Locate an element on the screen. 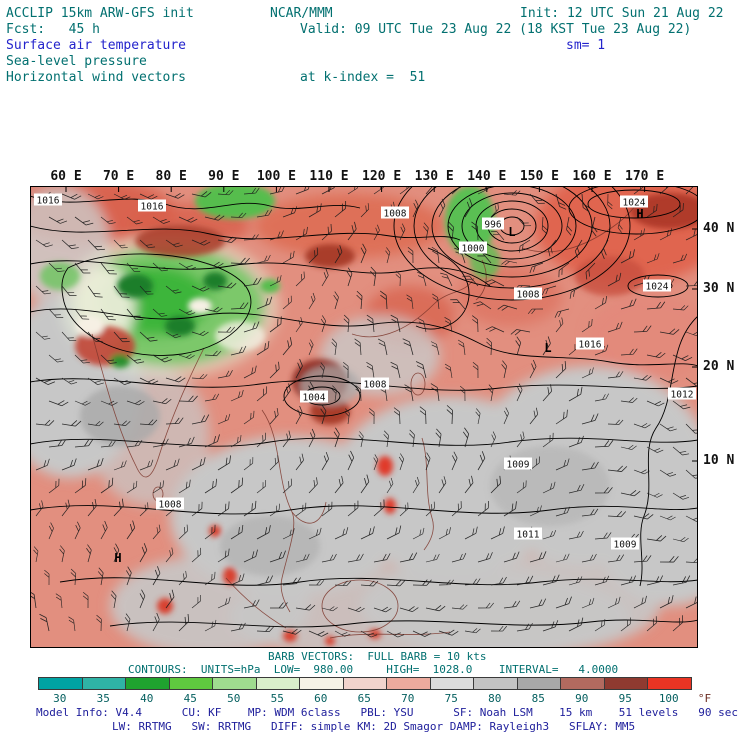 This screenshot has height=740, width=740. colorbar-label-50: 50 is located at coordinates (234, 698).